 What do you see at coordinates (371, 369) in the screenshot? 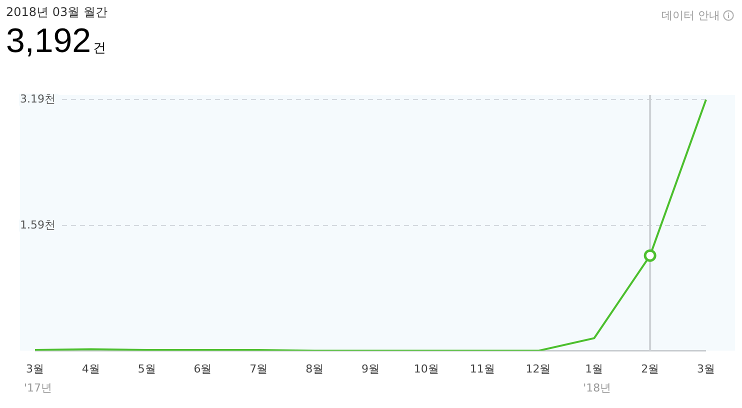
I see `x-tick-label: 9월` at bounding box center [371, 369].